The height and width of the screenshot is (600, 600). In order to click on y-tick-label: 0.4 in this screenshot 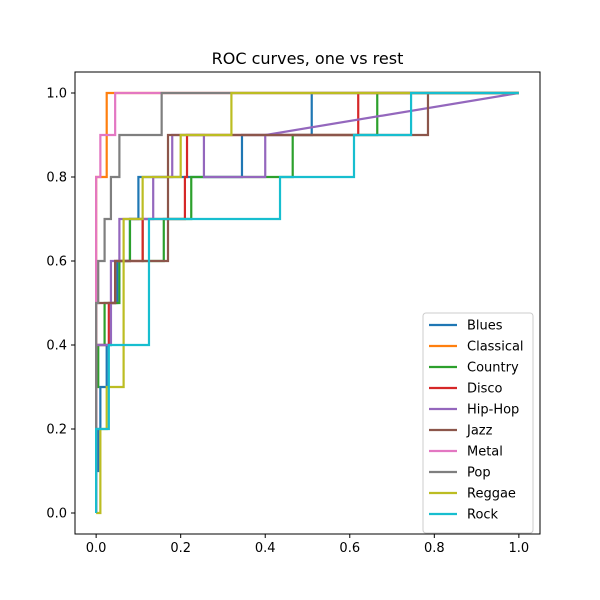, I will do `click(56, 346)`.